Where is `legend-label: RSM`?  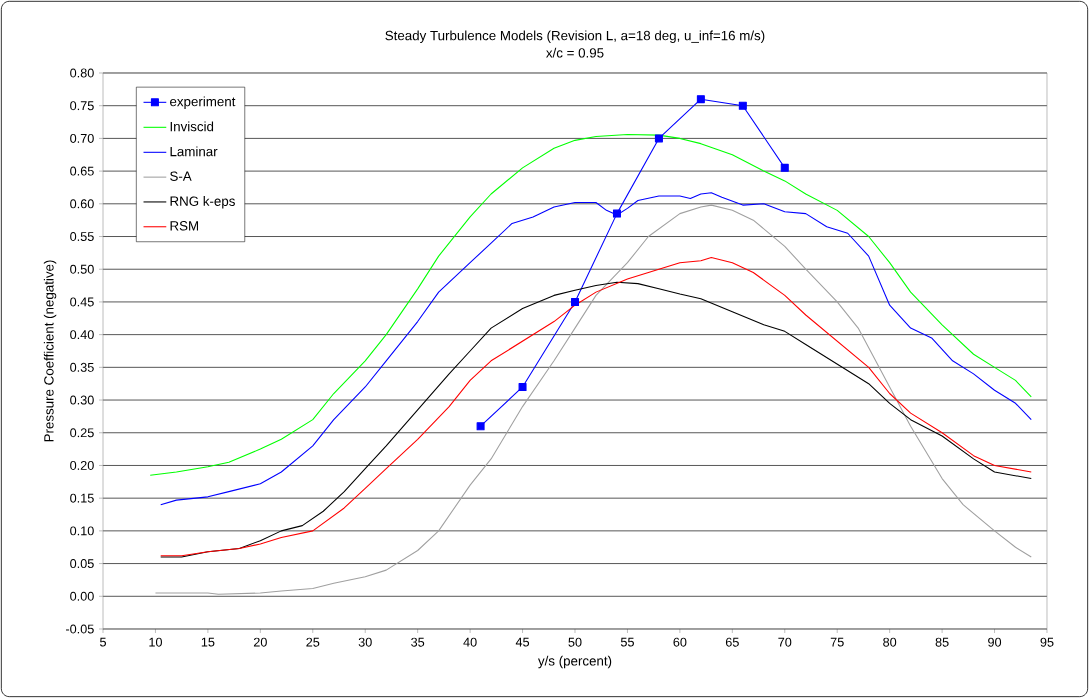
legend-label: RSM is located at coordinates (184, 226).